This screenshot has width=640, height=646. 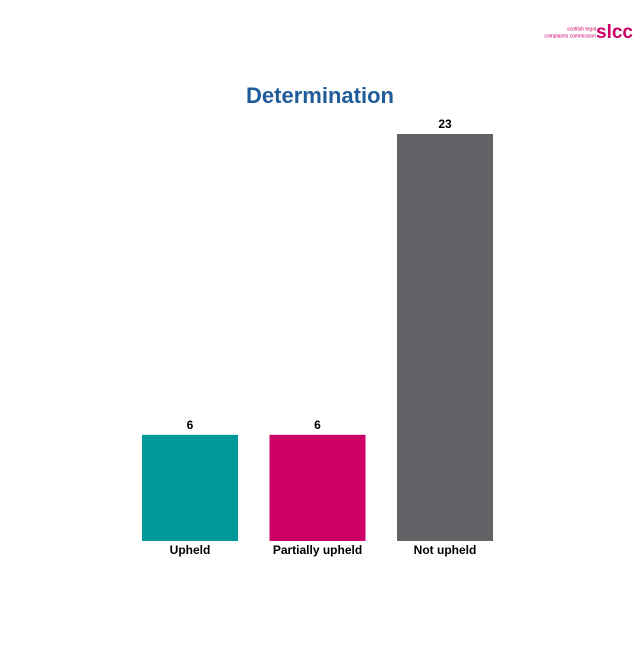 What do you see at coordinates (445, 124) in the screenshot?
I see `value-label: 23` at bounding box center [445, 124].